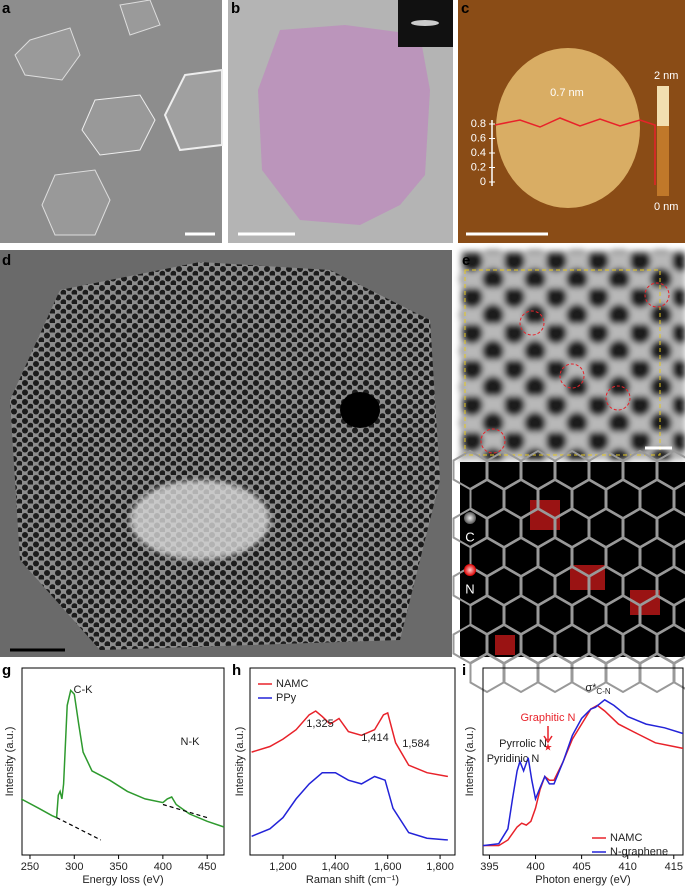 The width and height of the screenshot is (685, 894). I want to click on annotation-text: N-K, so click(191, 742).